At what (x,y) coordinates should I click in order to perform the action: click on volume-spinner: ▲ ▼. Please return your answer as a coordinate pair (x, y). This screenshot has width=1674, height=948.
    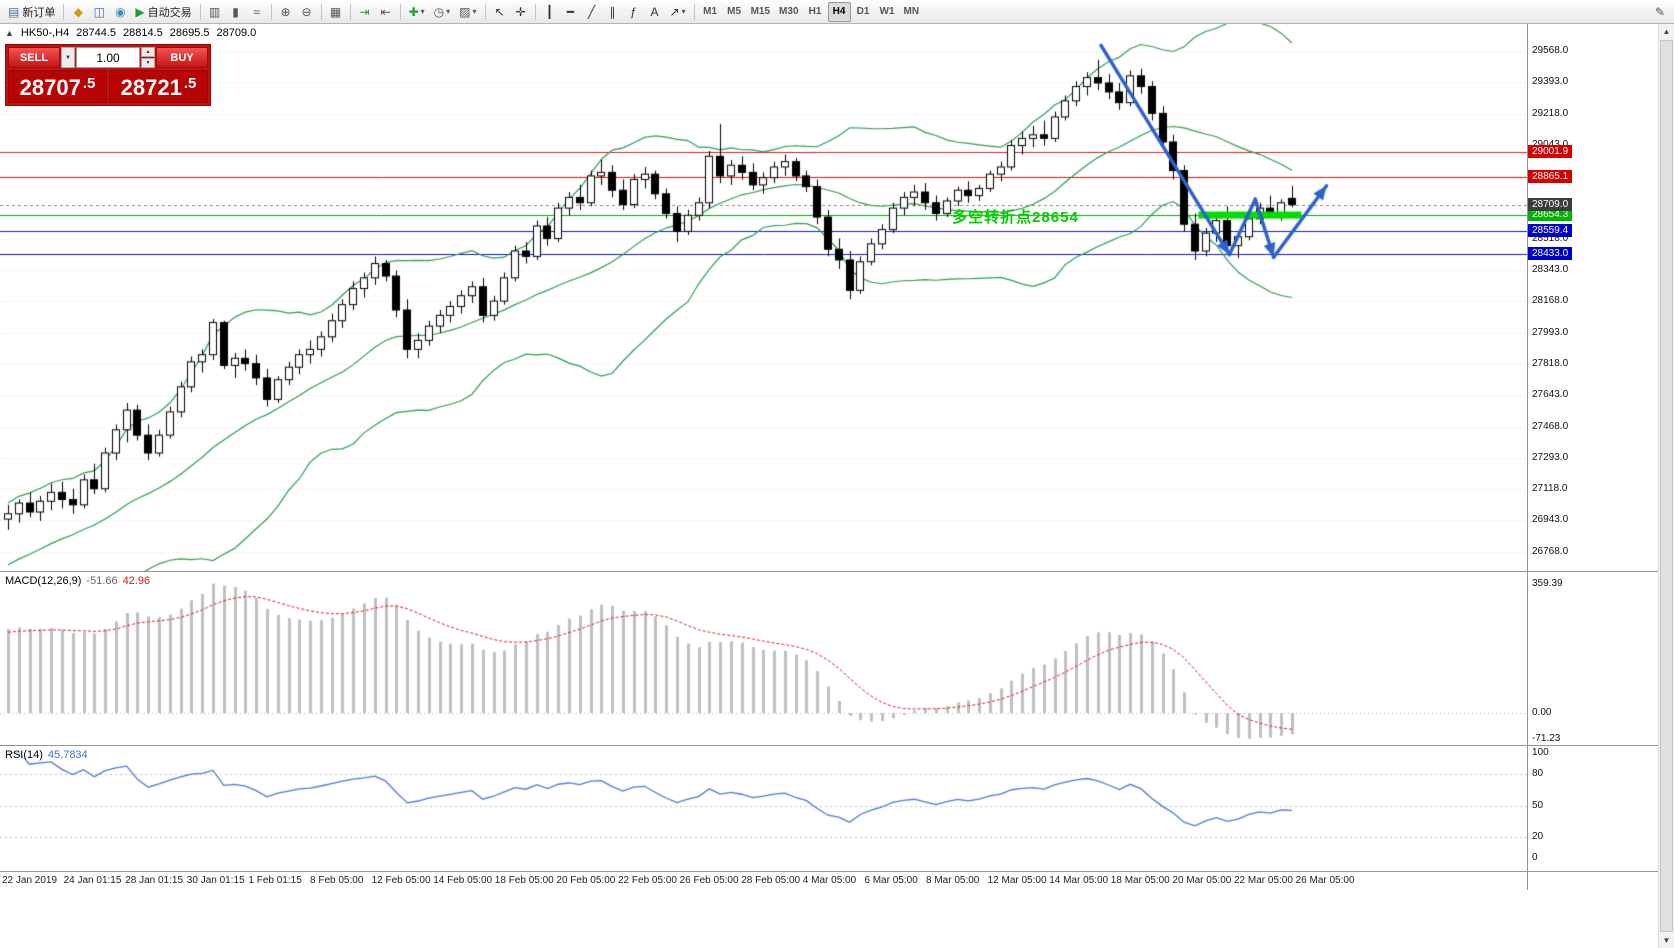
    Looking at the image, I should click on (148, 57).